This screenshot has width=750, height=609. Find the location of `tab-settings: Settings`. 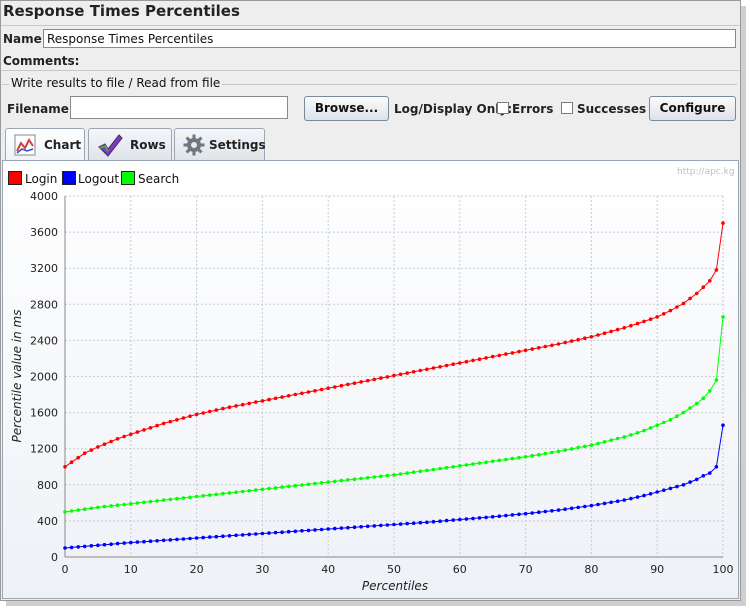

tab-settings: Settings is located at coordinates (220, 144).